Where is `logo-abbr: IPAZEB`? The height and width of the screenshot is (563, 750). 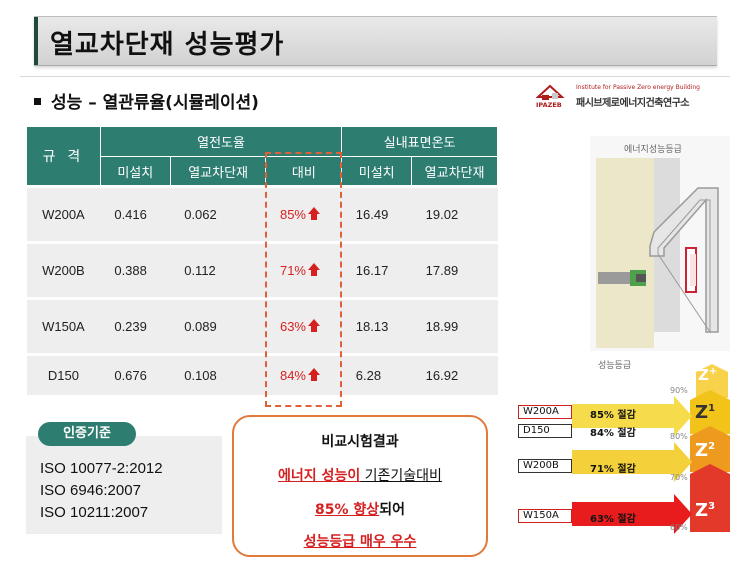
logo-abbr: IPAZEB is located at coordinates (549, 105).